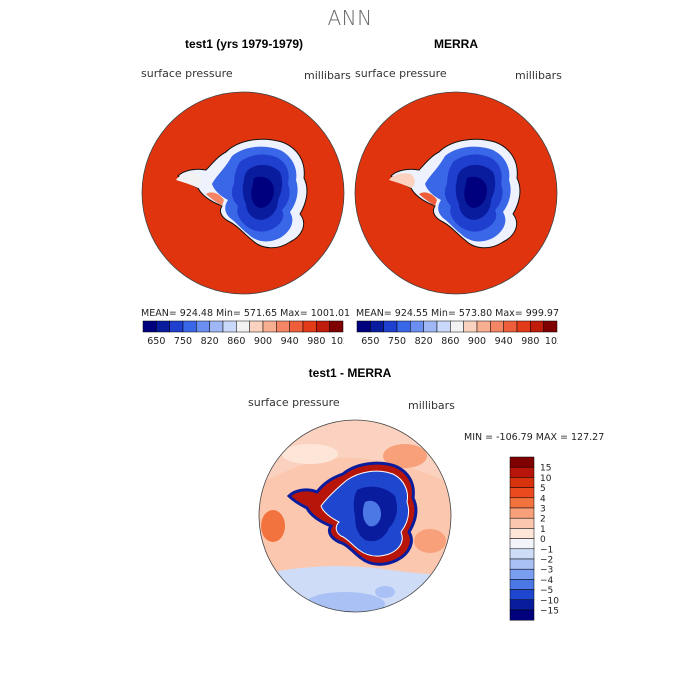 The height and width of the screenshot is (700, 700). I want to click on legend-label: −4, so click(547, 581).